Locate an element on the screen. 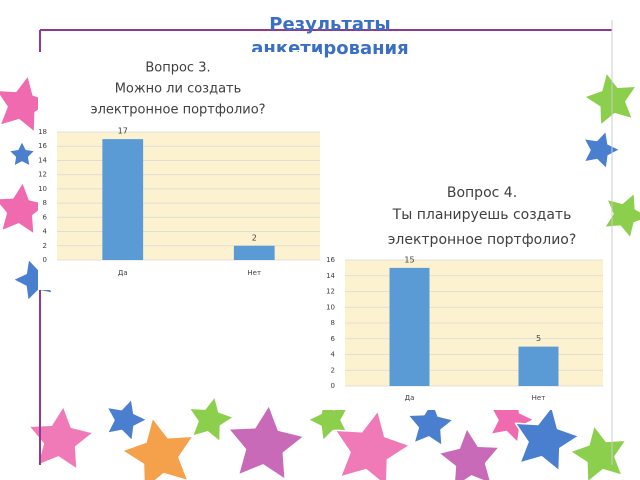 The image size is (640, 480). chart-title: Можно ли создать is located at coordinates (178, 89).